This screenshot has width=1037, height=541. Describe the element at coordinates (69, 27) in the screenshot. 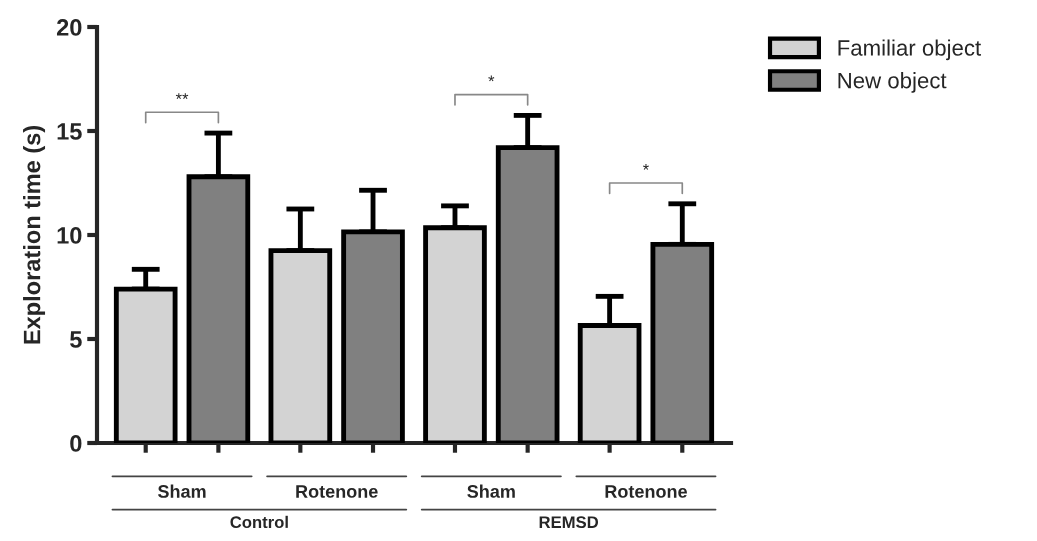

I see `y-tick-label: 20` at that location.